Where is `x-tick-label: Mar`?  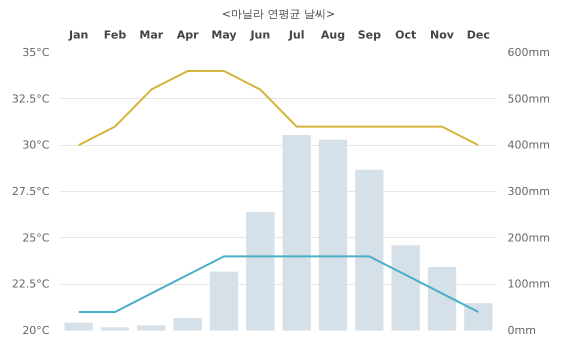 x-tick-label: Mar is located at coordinates (151, 35).